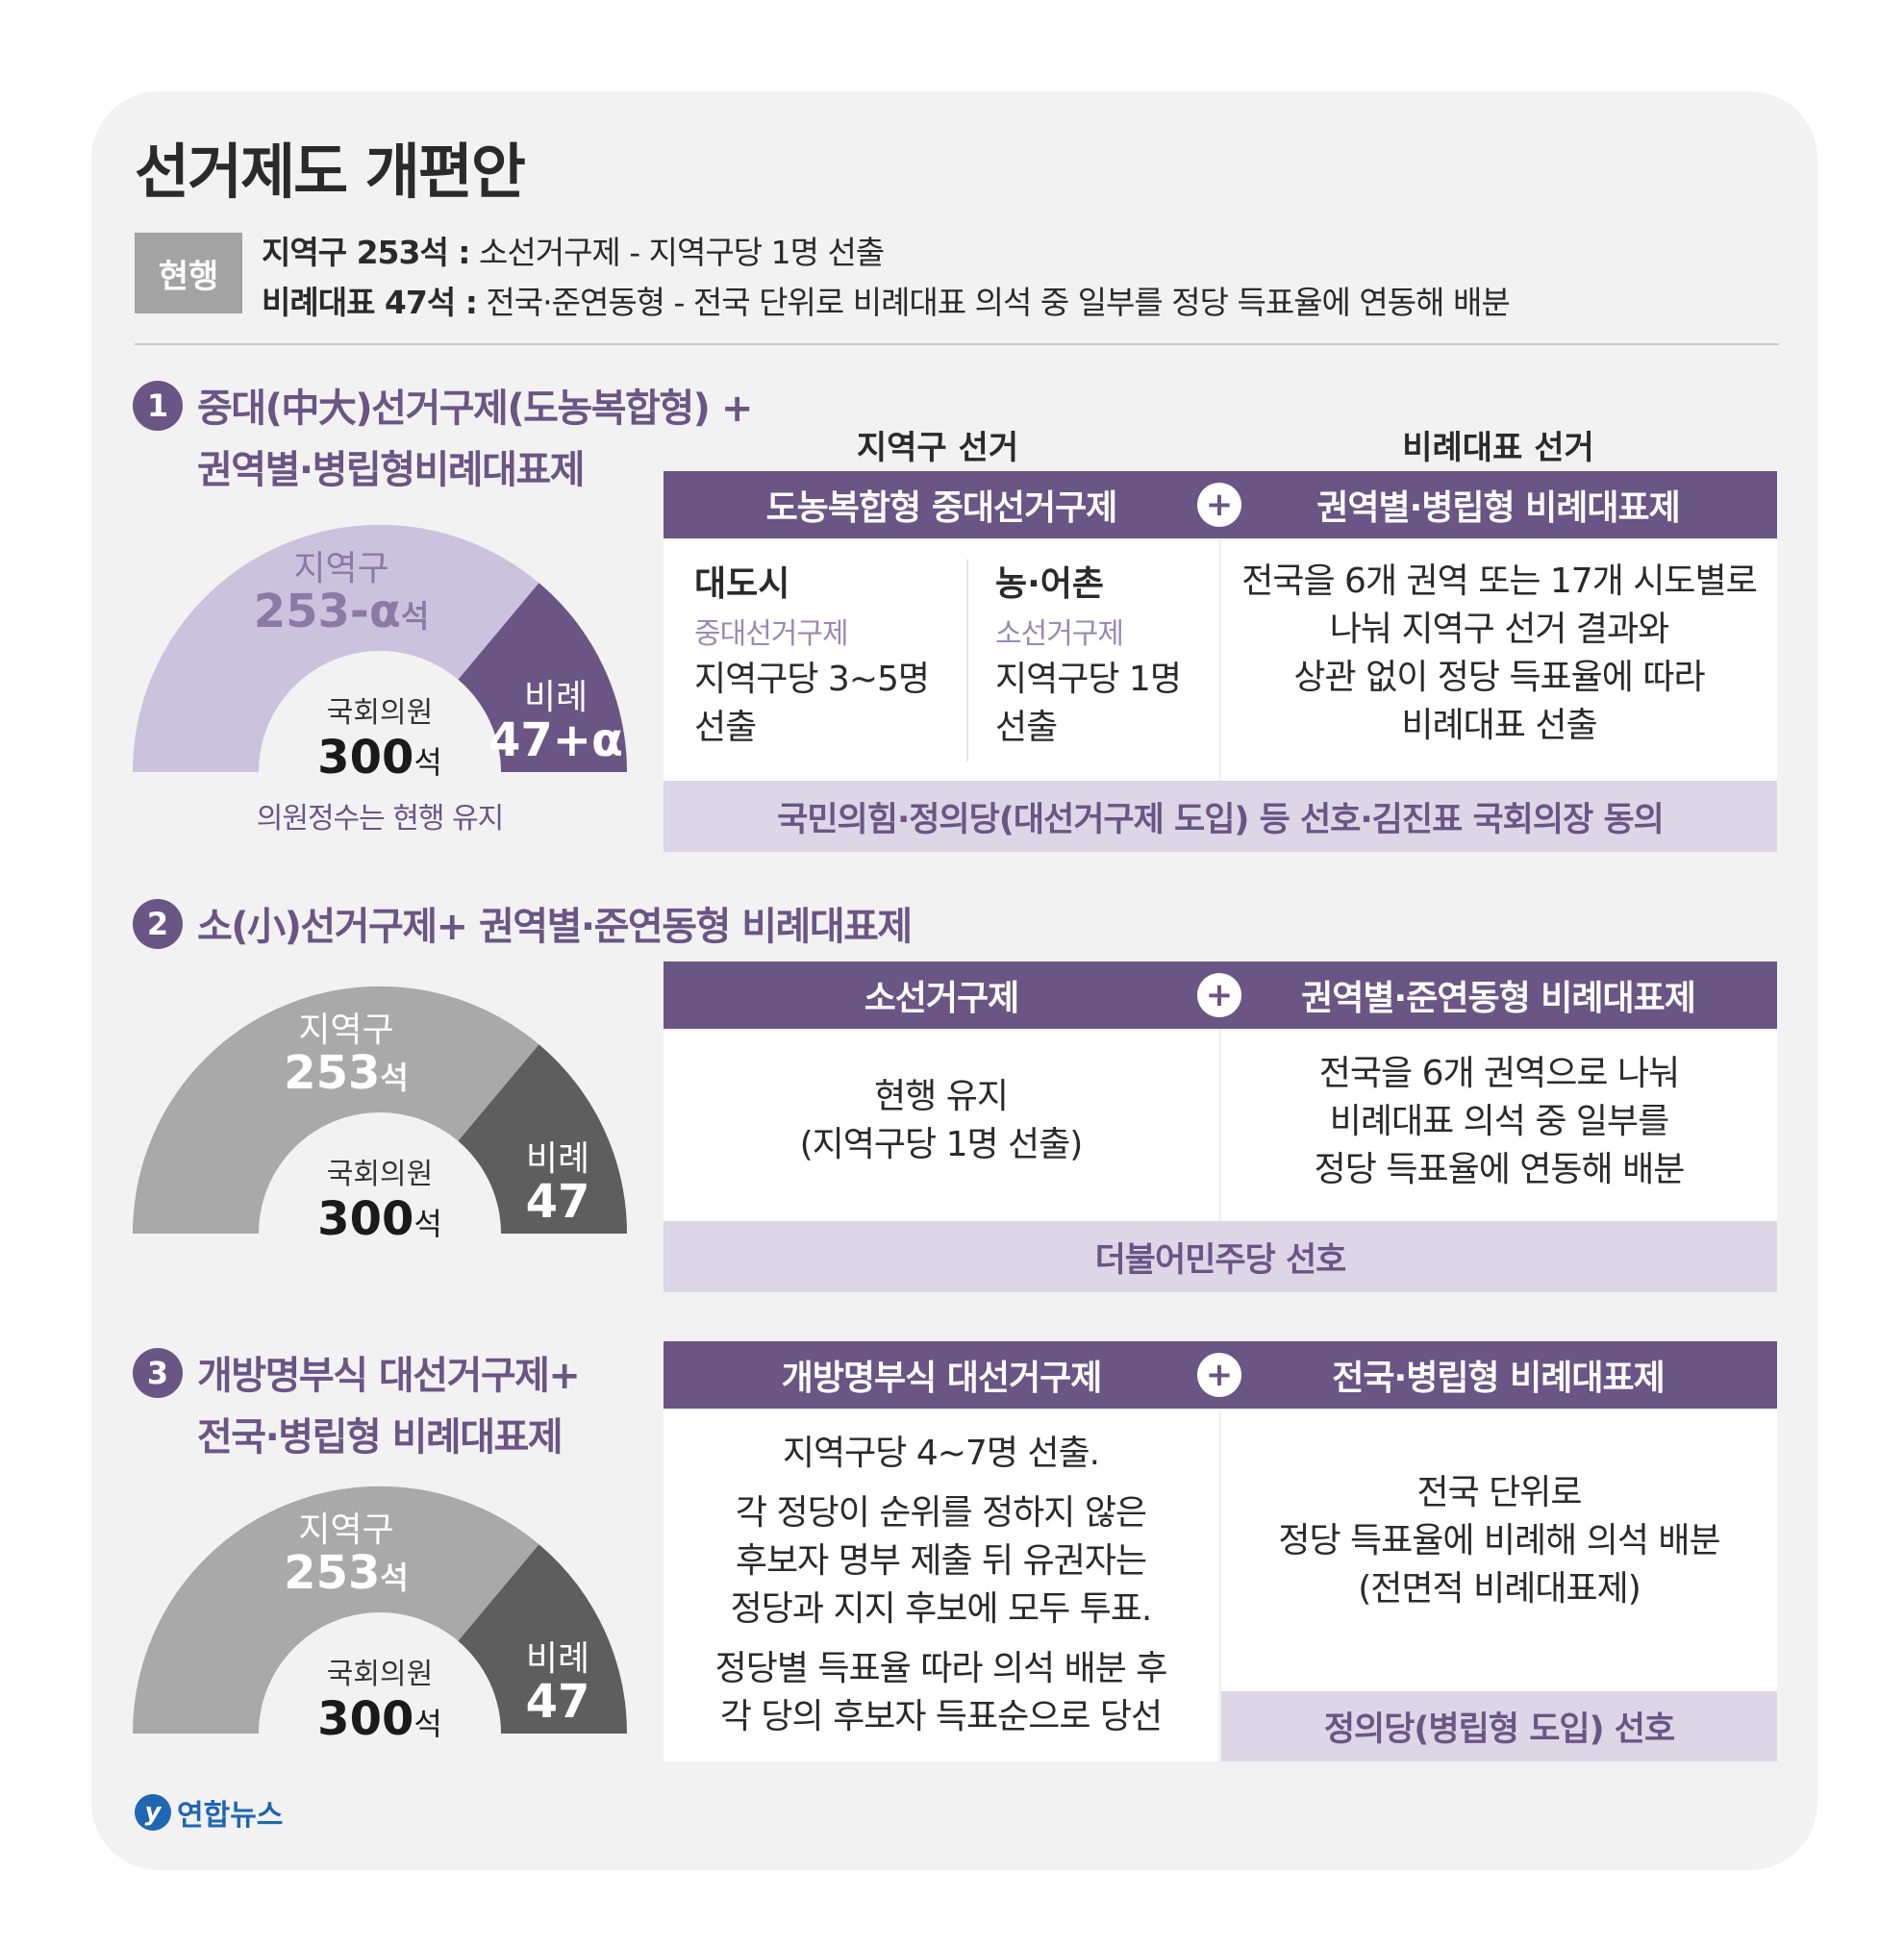 The image size is (1904, 1947). I want to click on yonhap-logo: y 연합뉴스, so click(209, 1813).